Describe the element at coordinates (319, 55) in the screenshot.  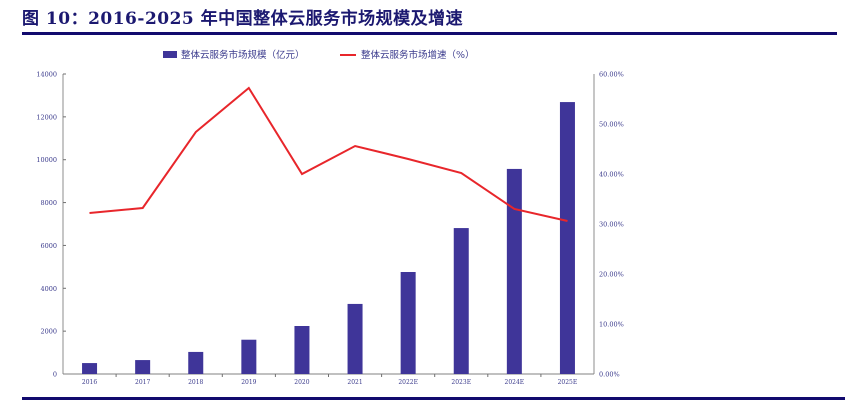
I see `chart-legend: 整体云服务市场规模（亿元） 整体云服务市场增速（%）` at that location.